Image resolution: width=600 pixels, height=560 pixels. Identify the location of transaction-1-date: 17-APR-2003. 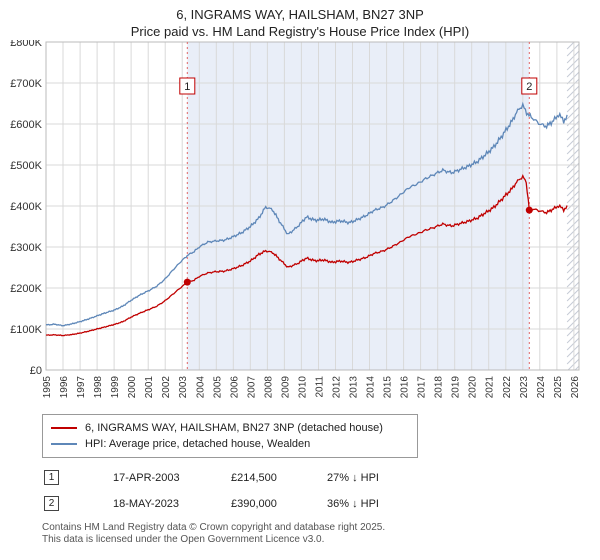
(146, 477).